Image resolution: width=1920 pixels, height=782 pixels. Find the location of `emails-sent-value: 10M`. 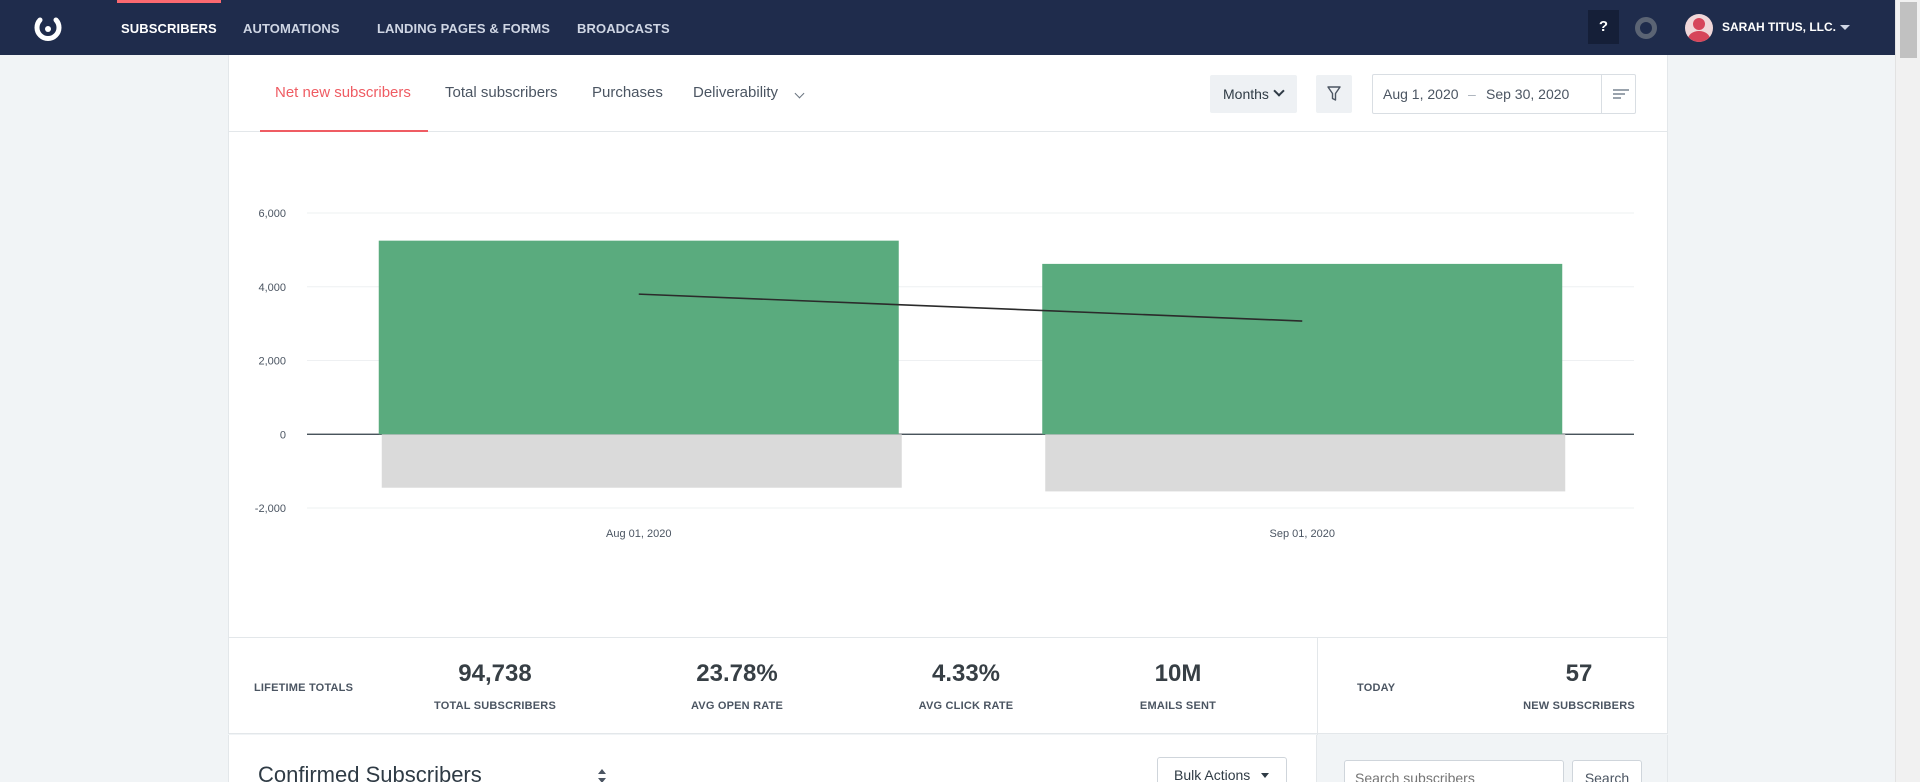

emails-sent-value: 10M is located at coordinates (1178, 673).